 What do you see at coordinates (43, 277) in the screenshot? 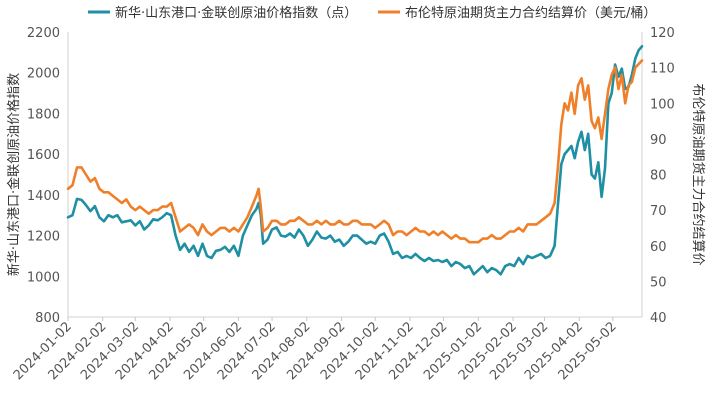
I see `left-tick-label: 1000` at bounding box center [43, 277].